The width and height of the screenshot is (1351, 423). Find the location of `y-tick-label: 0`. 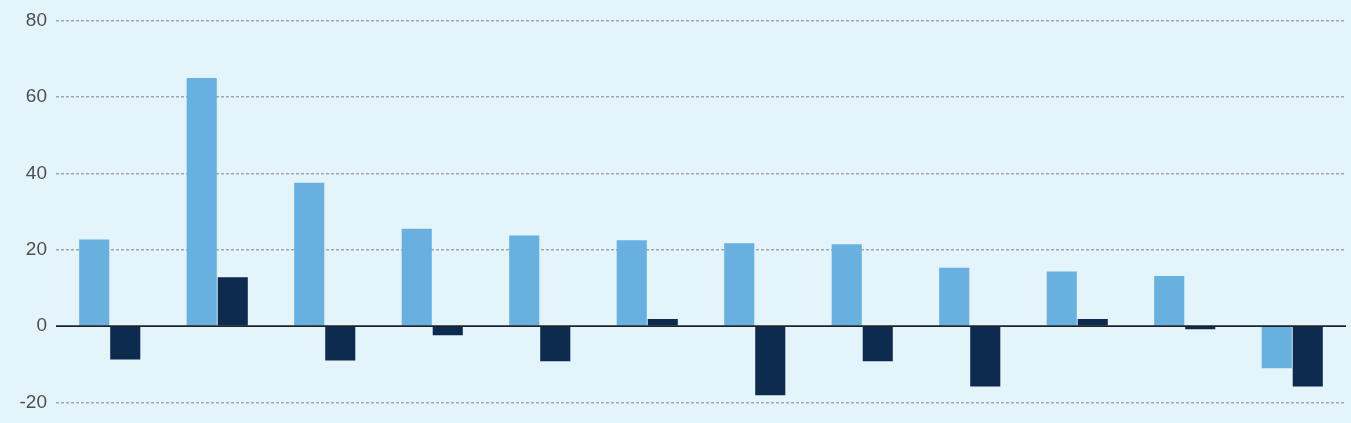

y-tick-label: 0 is located at coordinates (41, 325).